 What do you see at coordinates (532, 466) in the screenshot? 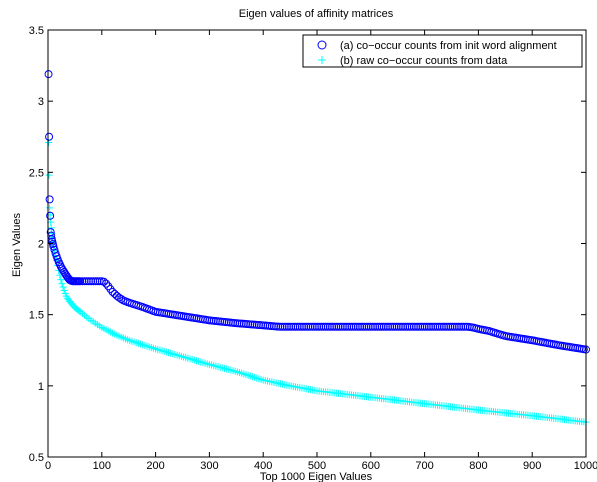
I see `x-tick-label: 900` at bounding box center [532, 466].